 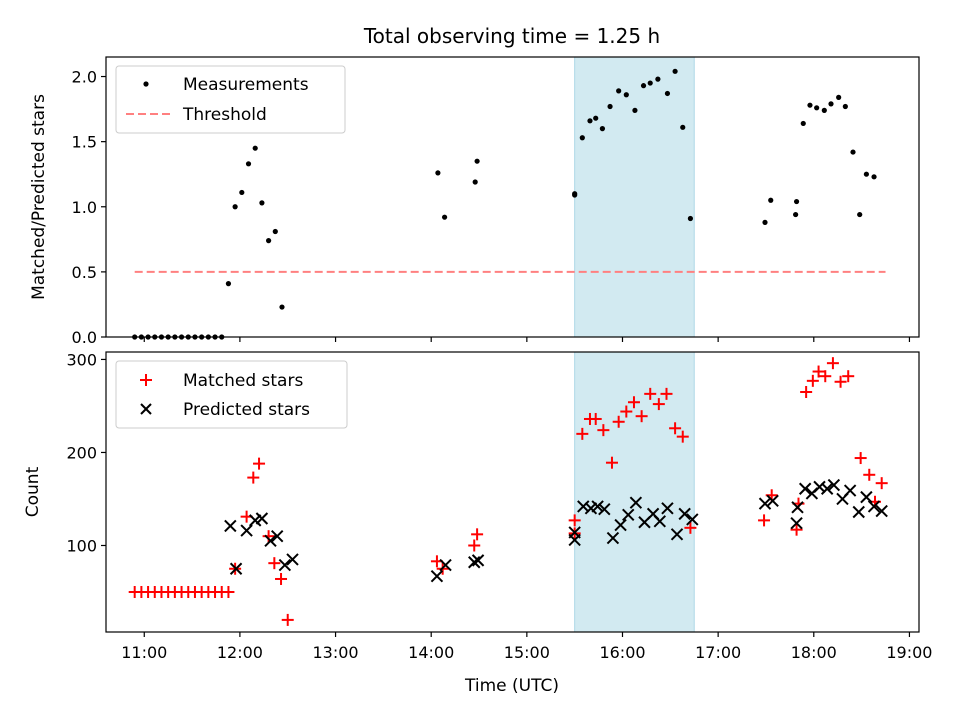 I want to click on observing-window-span, so click(x=634, y=492).